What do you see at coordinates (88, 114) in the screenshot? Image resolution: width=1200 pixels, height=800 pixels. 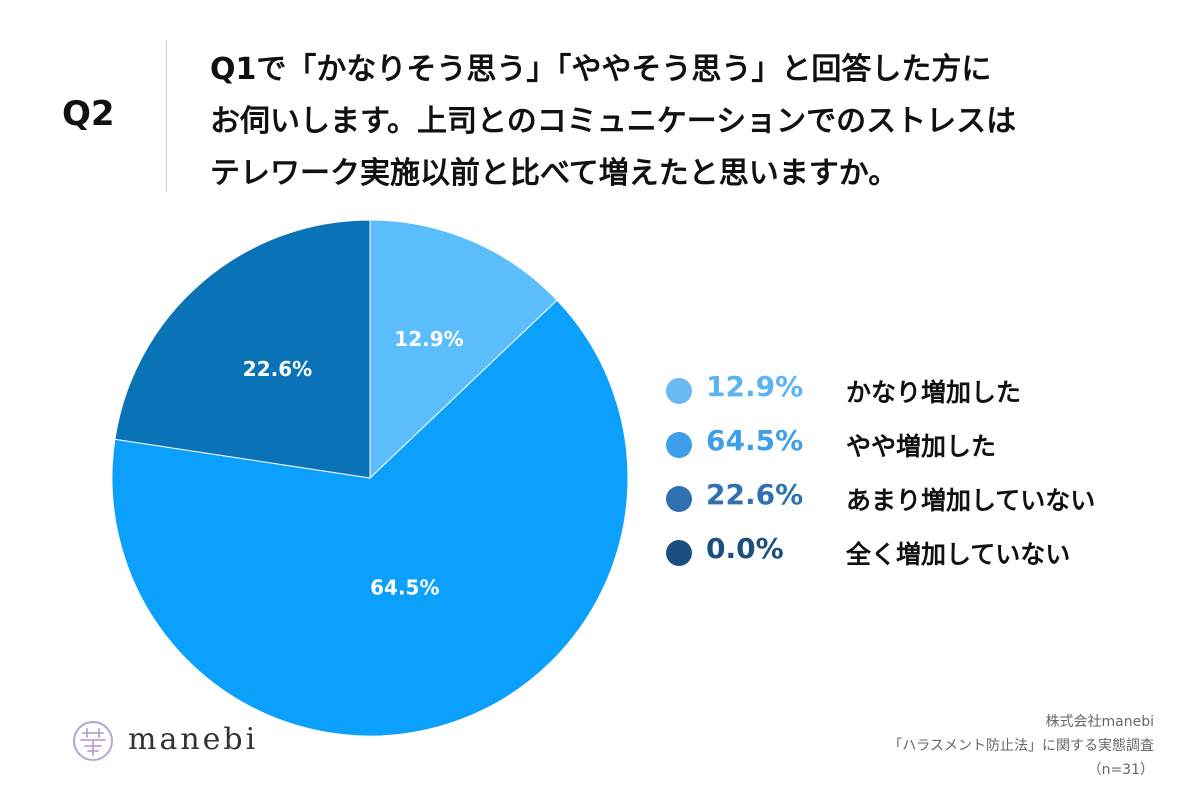 I see `question-number: Q2` at bounding box center [88, 114].